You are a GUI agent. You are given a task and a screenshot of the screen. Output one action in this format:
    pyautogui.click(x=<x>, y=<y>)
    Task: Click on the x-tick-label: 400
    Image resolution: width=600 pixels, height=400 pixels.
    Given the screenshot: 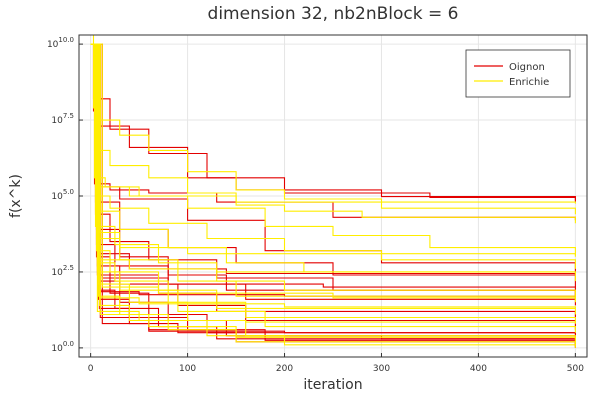 What is the action you would take?
    pyautogui.click(x=478, y=369)
    